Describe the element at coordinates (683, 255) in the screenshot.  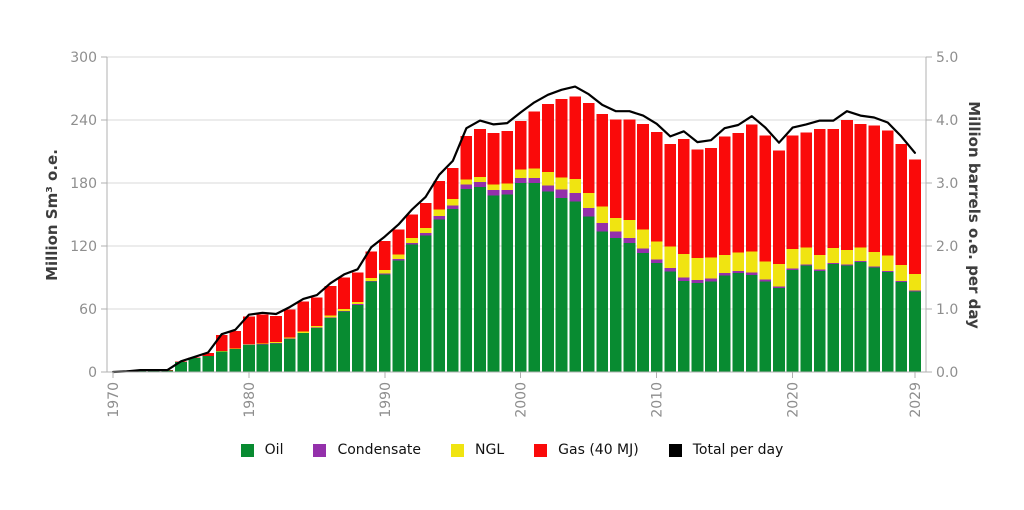
I see `bar-2012` at that location.